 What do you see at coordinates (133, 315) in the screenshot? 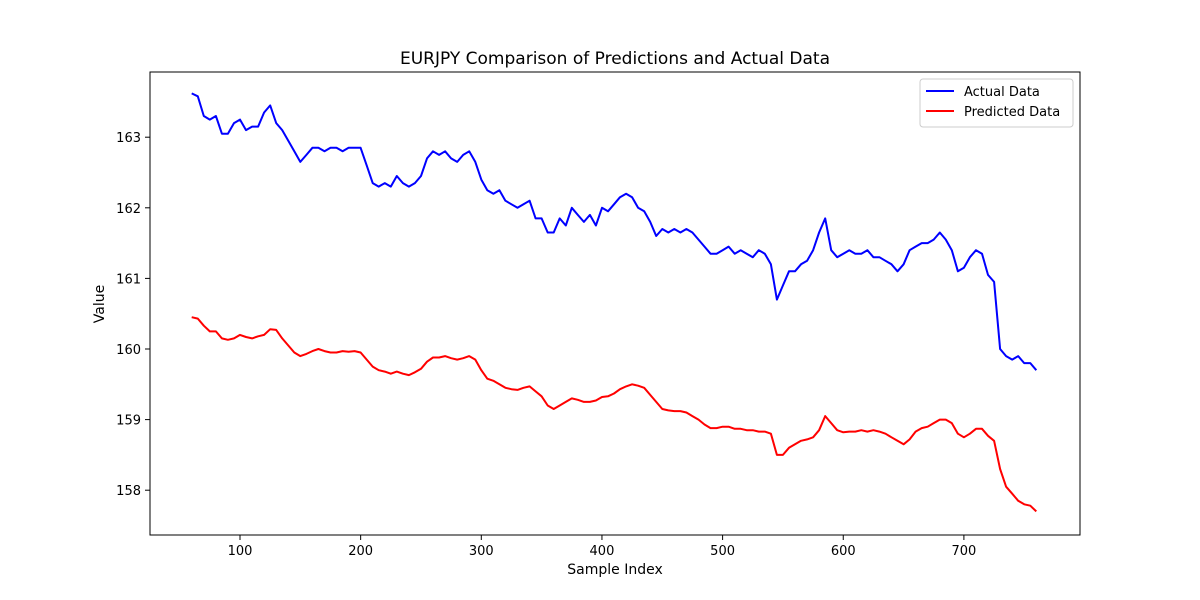
I see `y-axis-ticks: 158 159 160 161 162 163` at bounding box center [133, 315].